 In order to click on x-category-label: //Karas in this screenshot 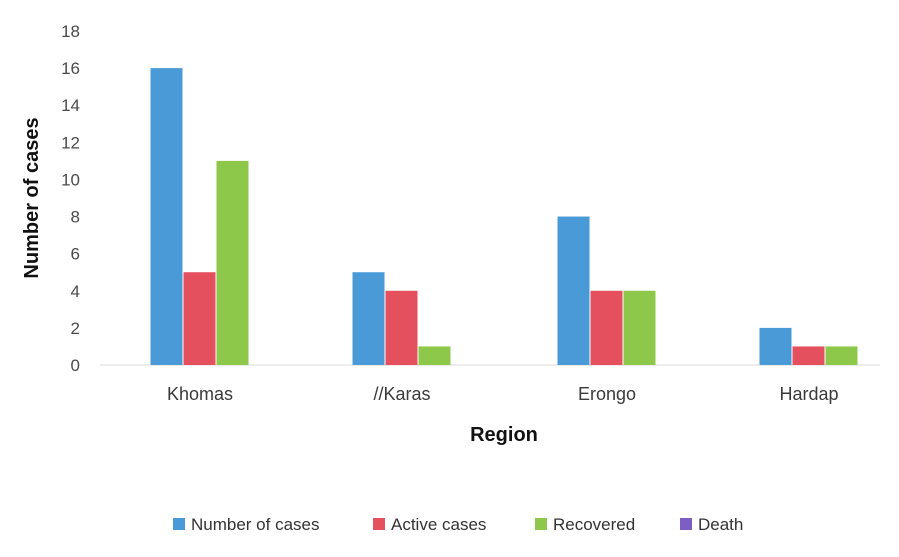, I will do `click(401, 394)`.